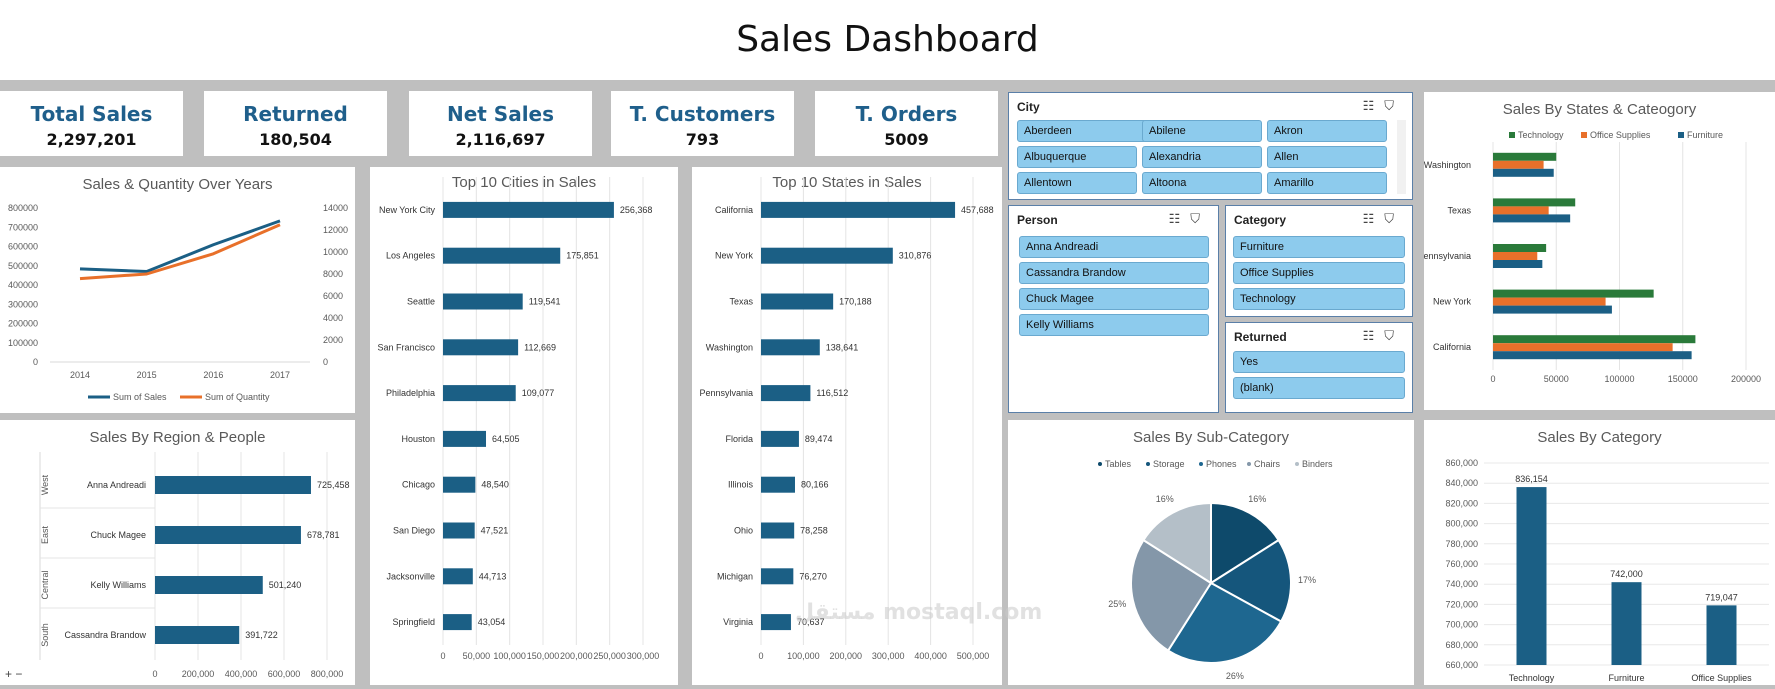 The height and width of the screenshot is (689, 1775). Describe the element at coordinates (500, 139) in the screenshot. I see `kpi-value: 2,116,697` at that location.